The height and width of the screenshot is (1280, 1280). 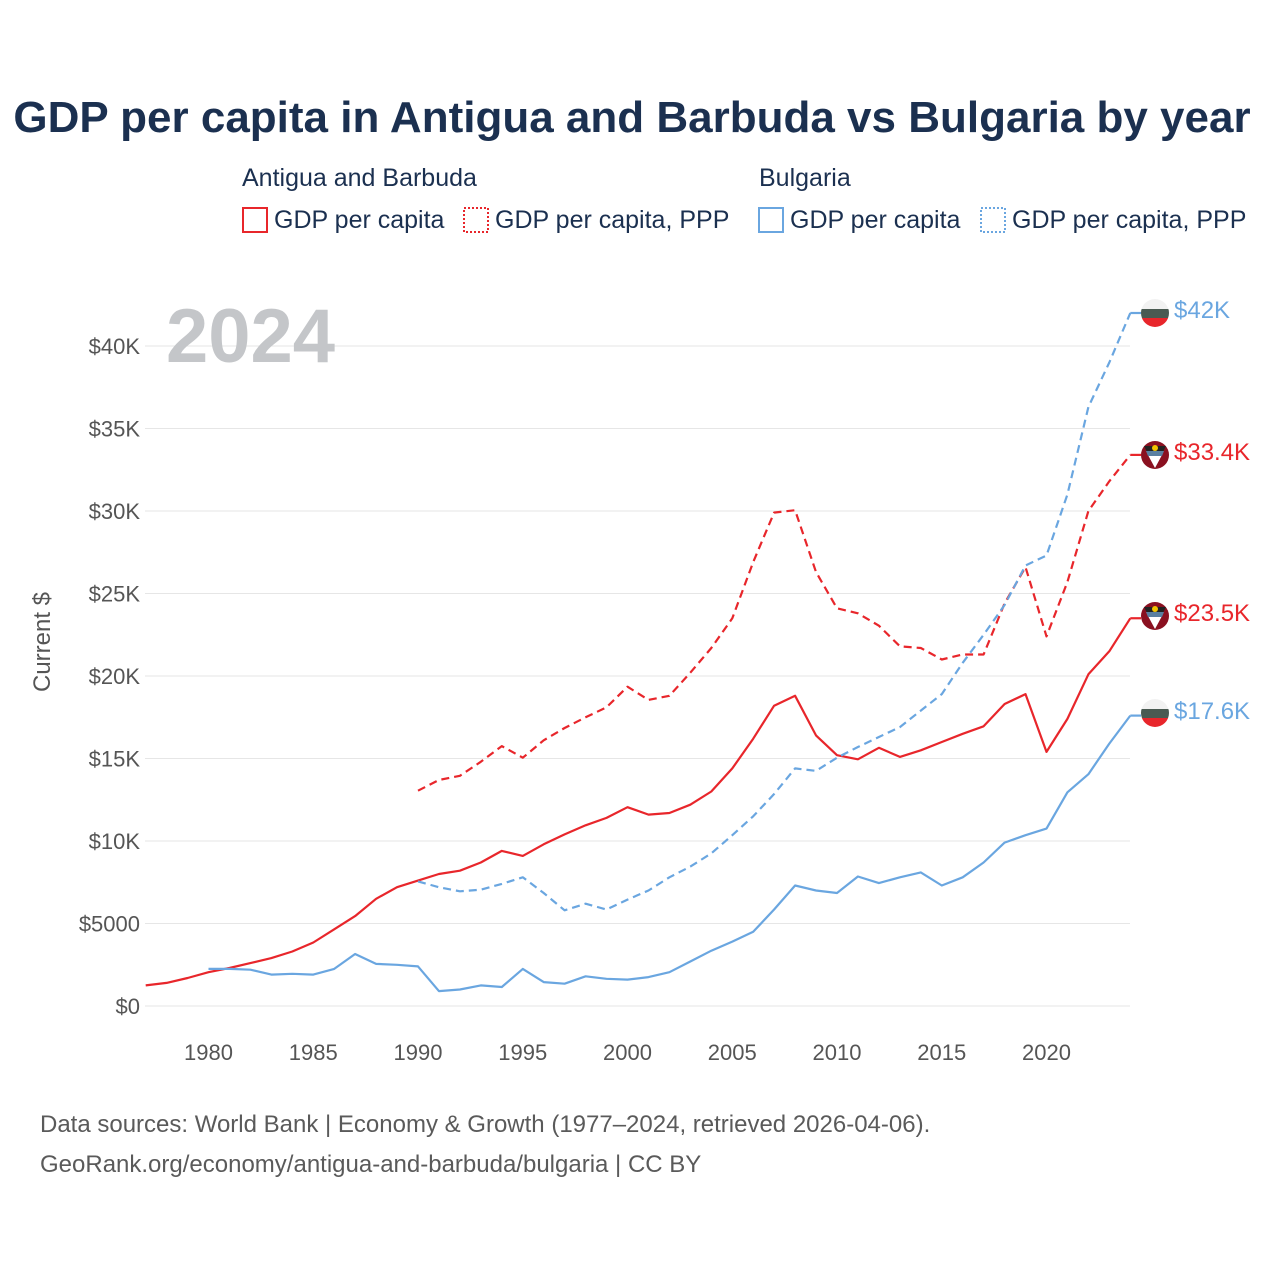 I want to click on bulgaria-flag-icon-ppp, so click(x=1155, y=313).